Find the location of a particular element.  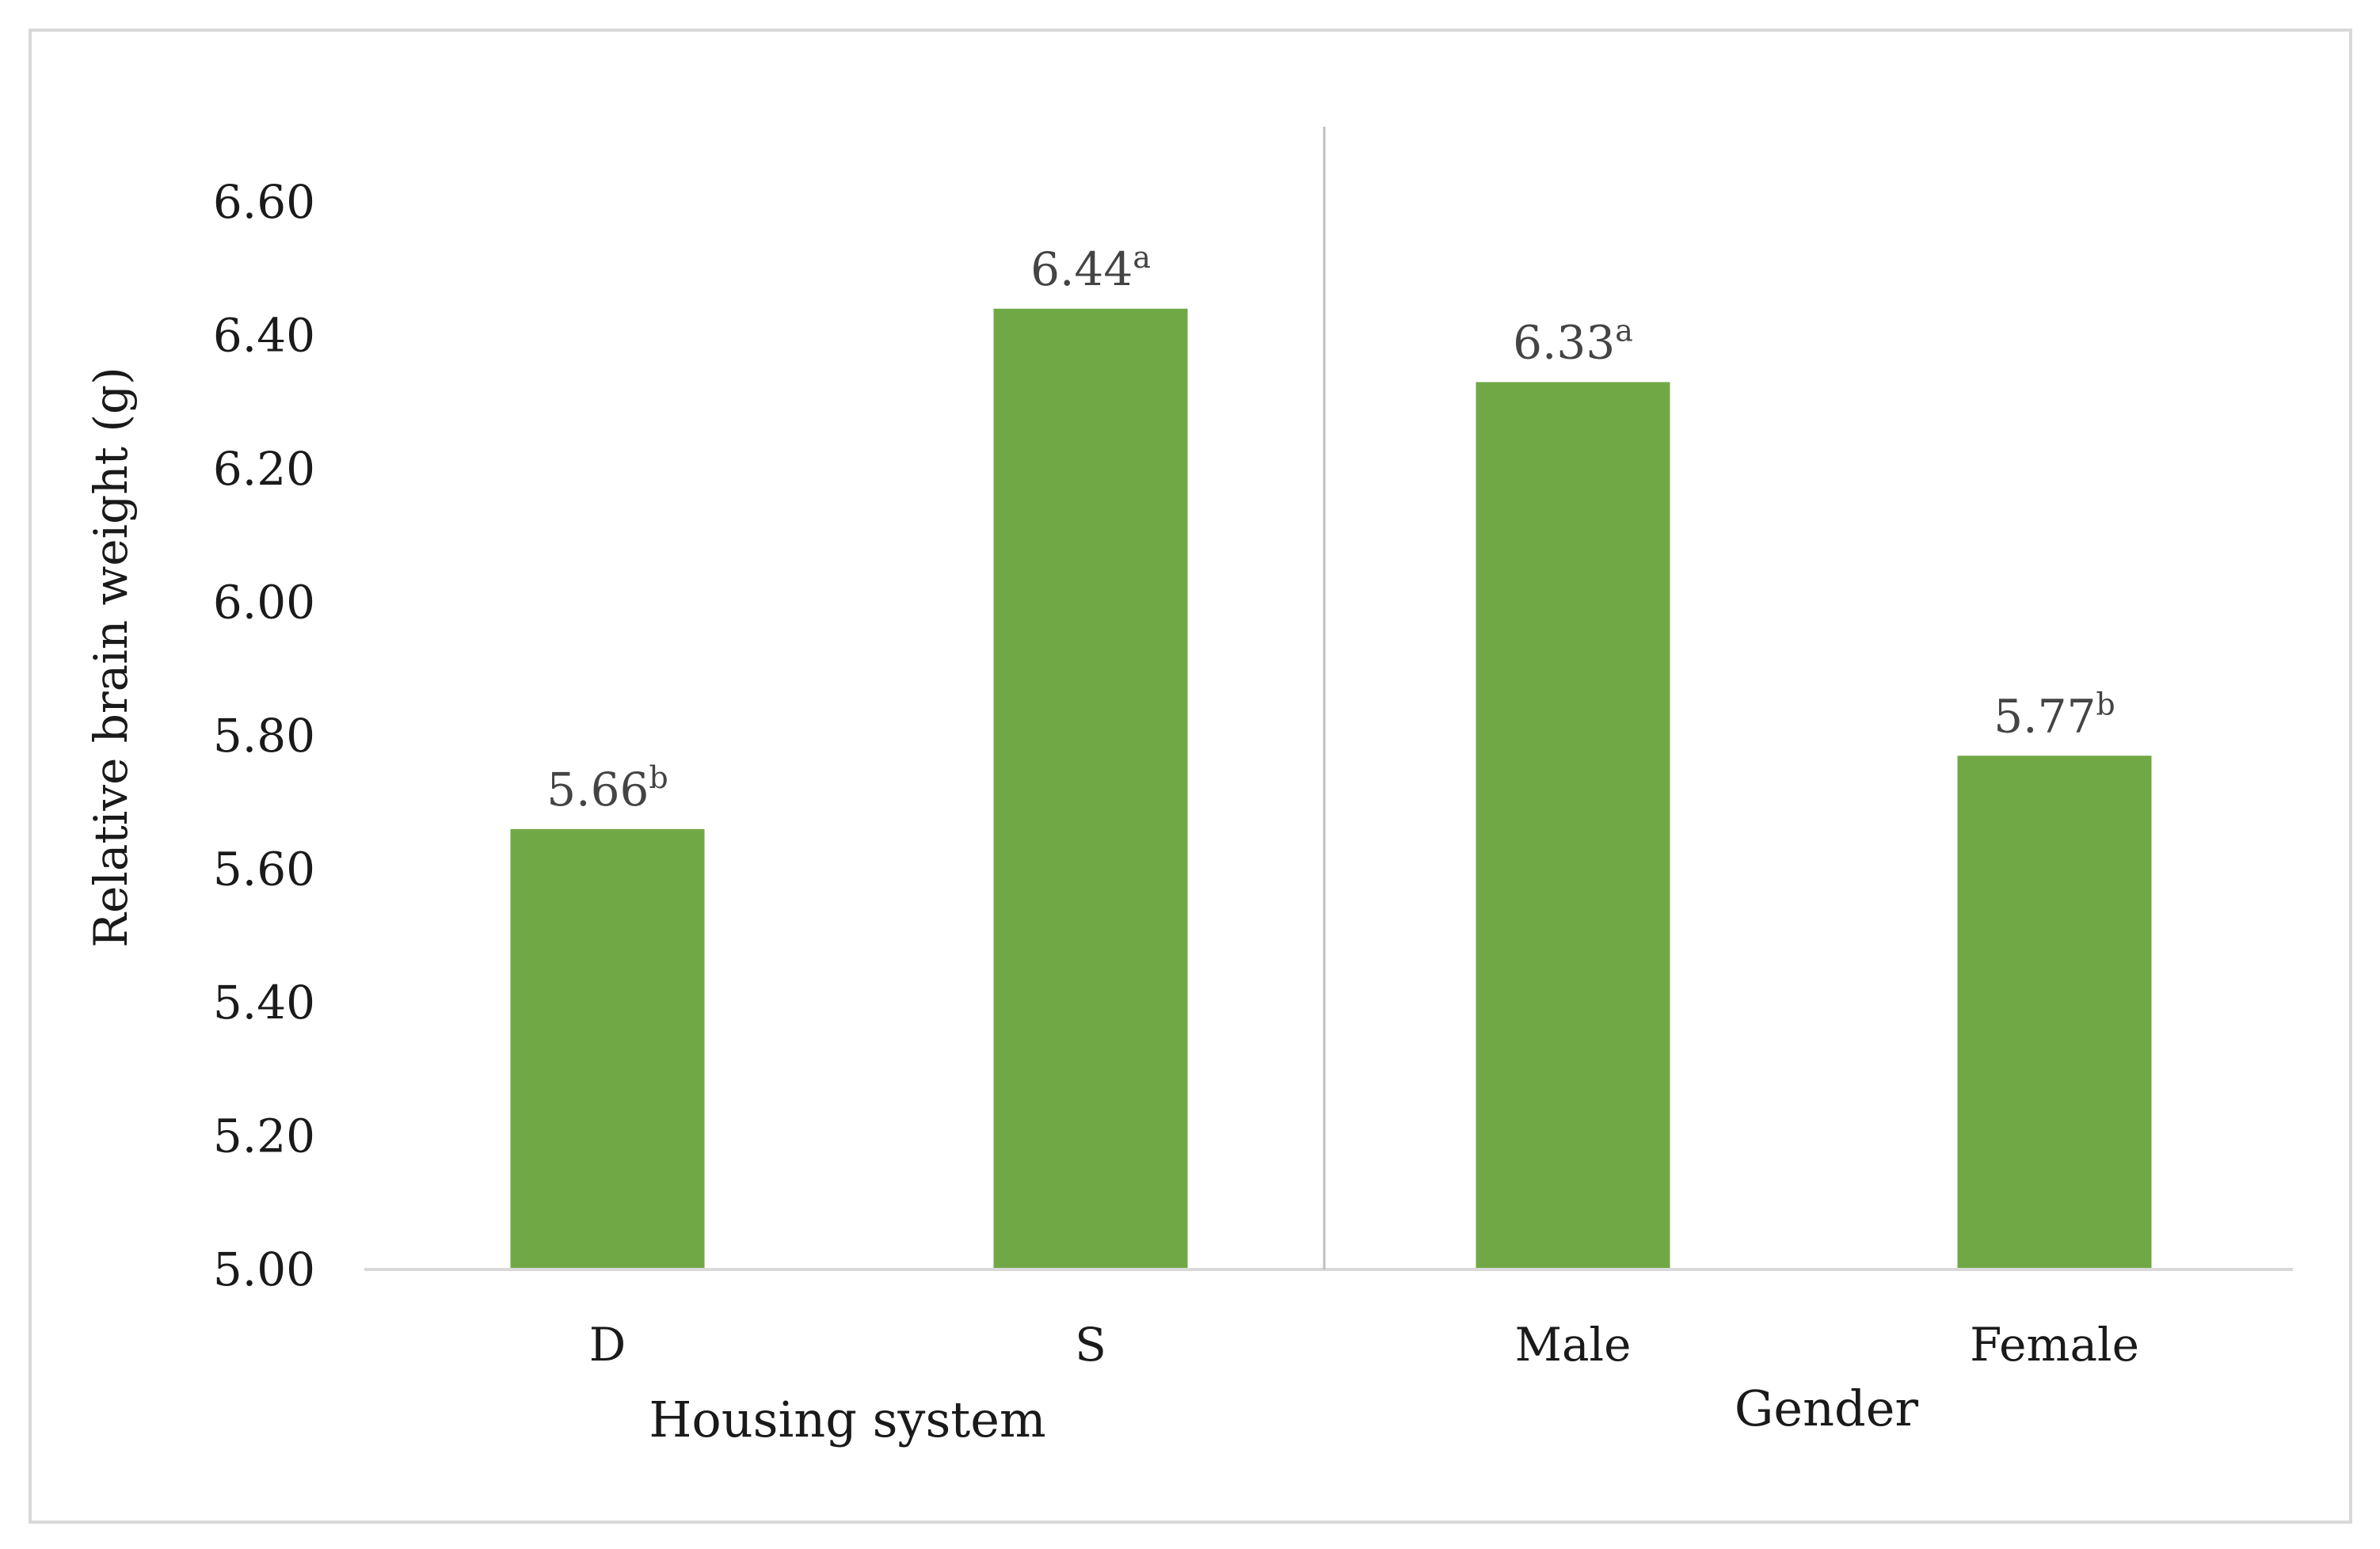

category-label: Female is located at coordinates (2054, 1345).